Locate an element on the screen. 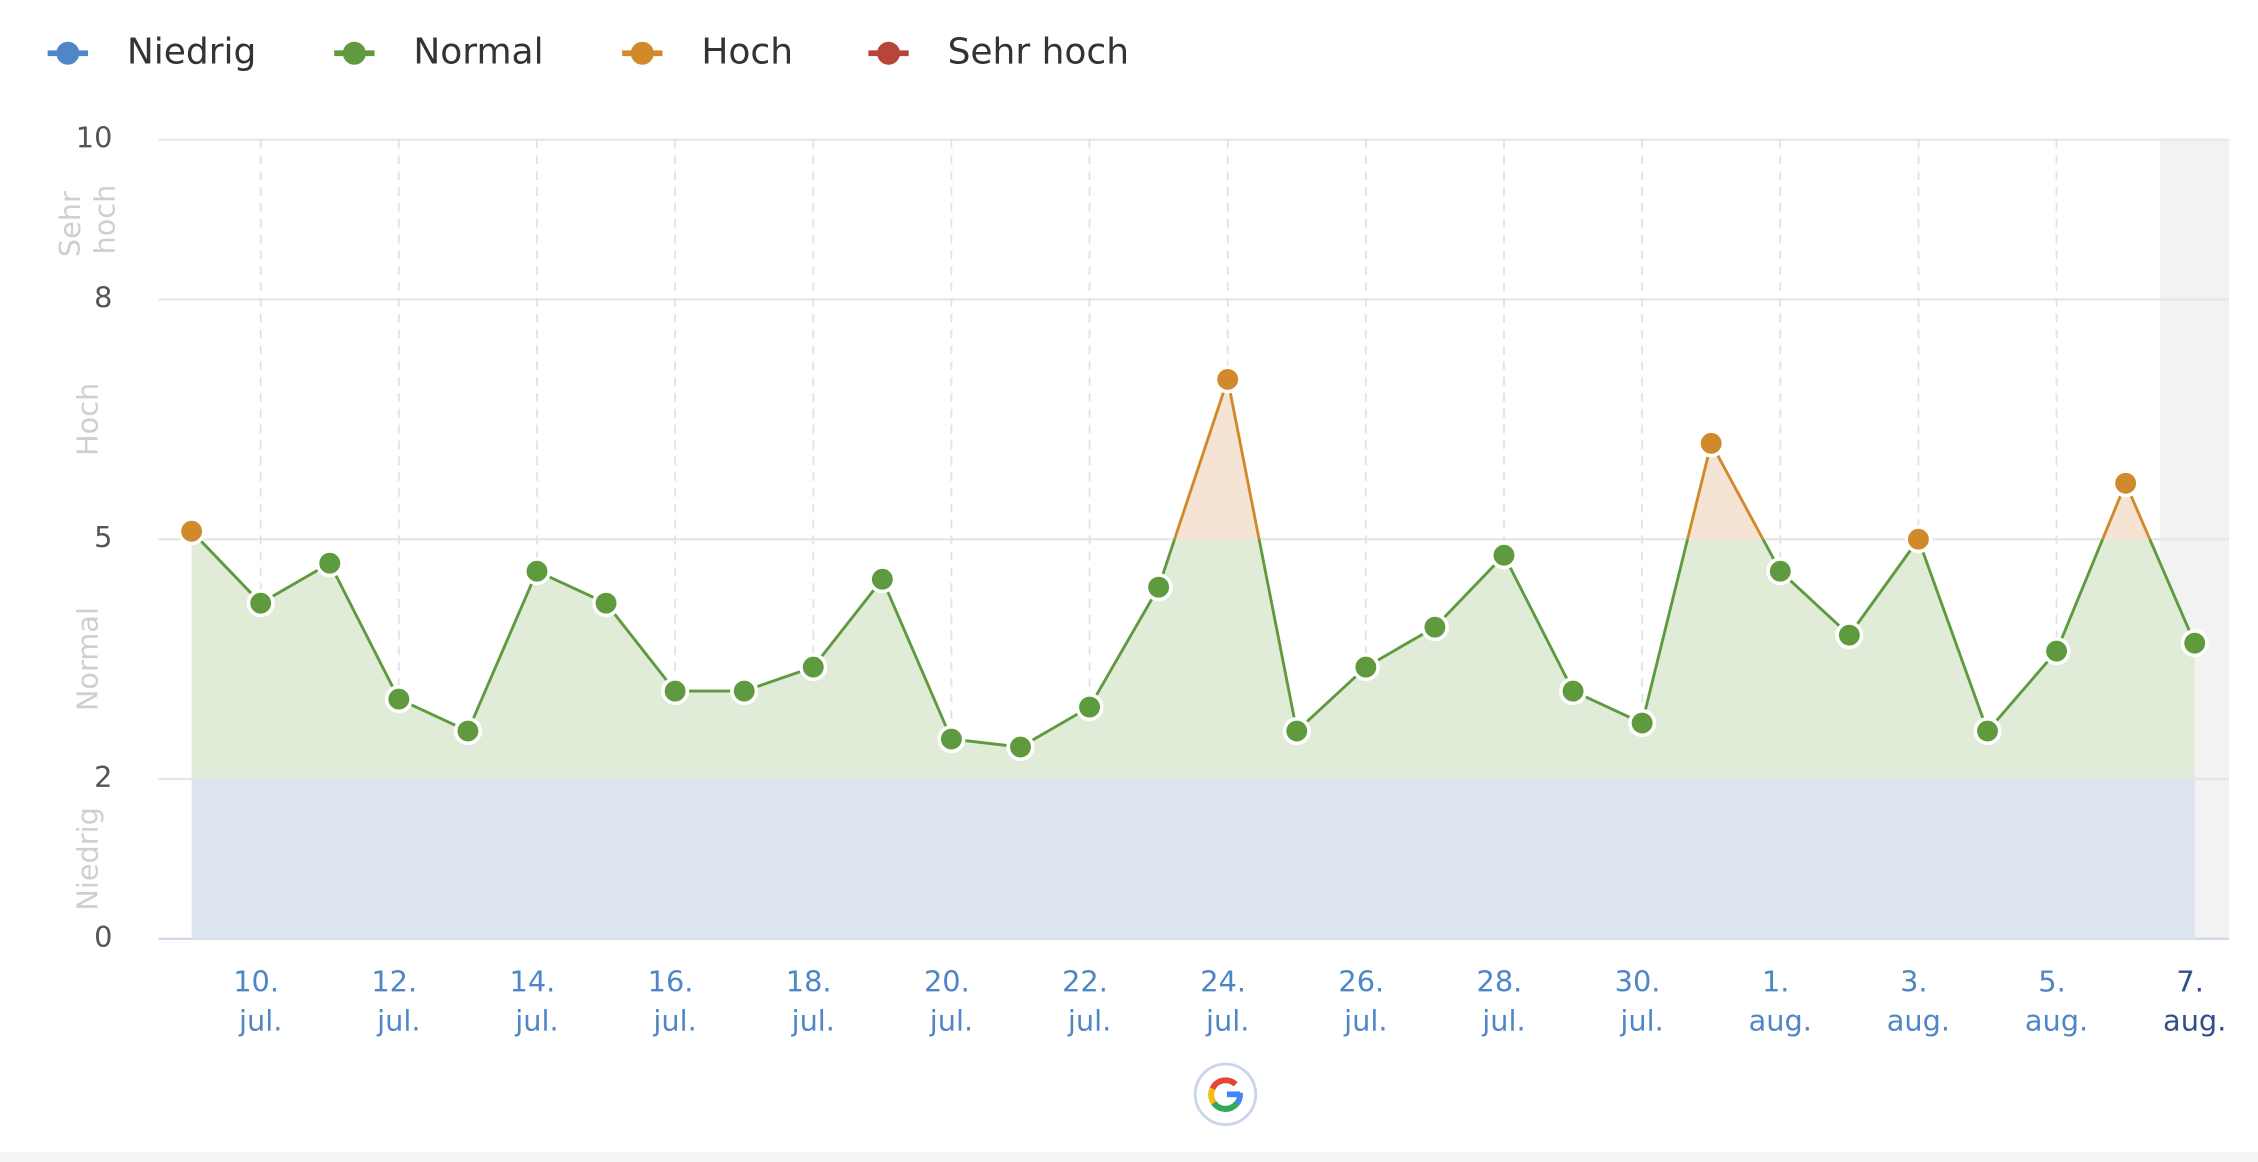  x-tick-label: 14. jul. is located at coordinates (537, 1000).